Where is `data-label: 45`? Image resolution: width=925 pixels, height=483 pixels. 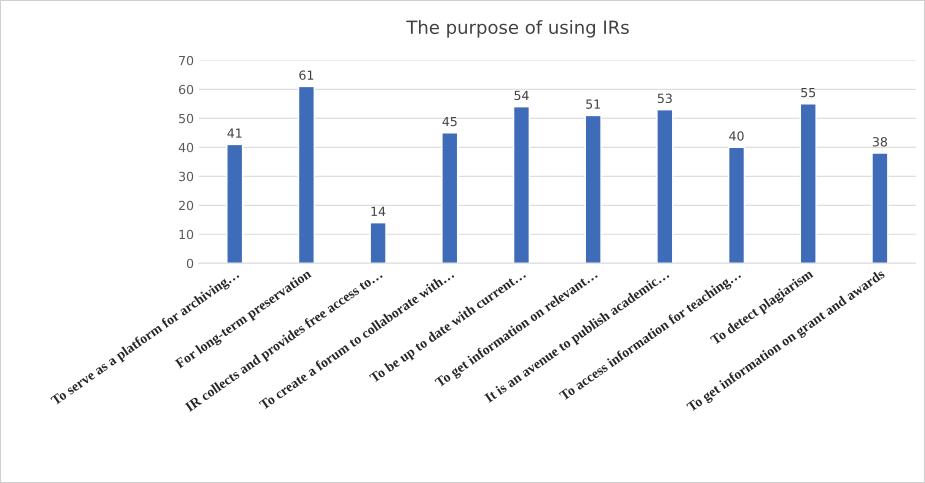 data-label: 45 is located at coordinates (449, 121).